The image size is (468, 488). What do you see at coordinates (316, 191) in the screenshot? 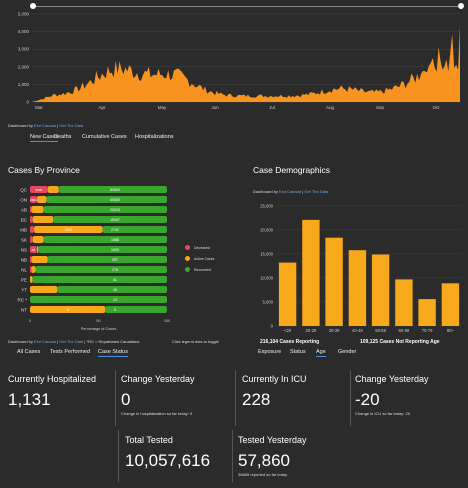
I see `get-data-link-3: Get The Data` at bounding box center [316, 191].